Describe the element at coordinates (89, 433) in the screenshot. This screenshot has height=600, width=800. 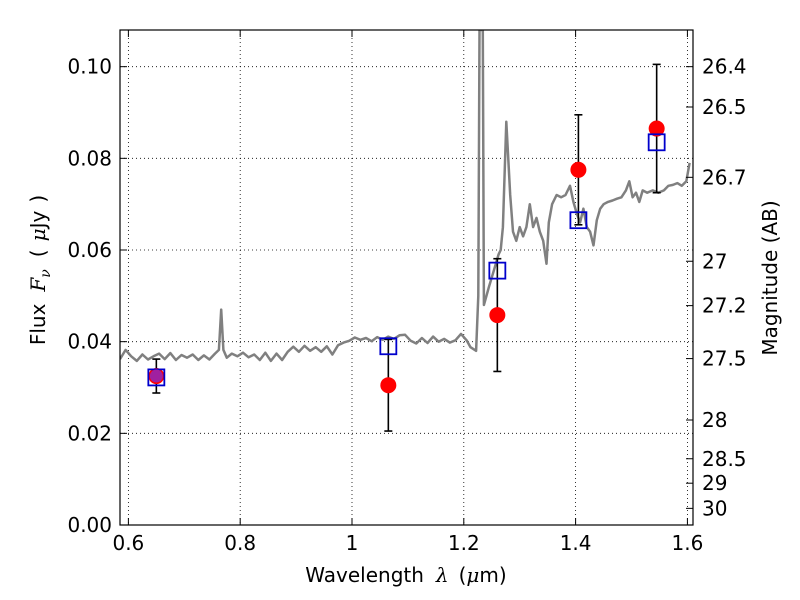
I see `y-tick-label: 0.02` at that location.